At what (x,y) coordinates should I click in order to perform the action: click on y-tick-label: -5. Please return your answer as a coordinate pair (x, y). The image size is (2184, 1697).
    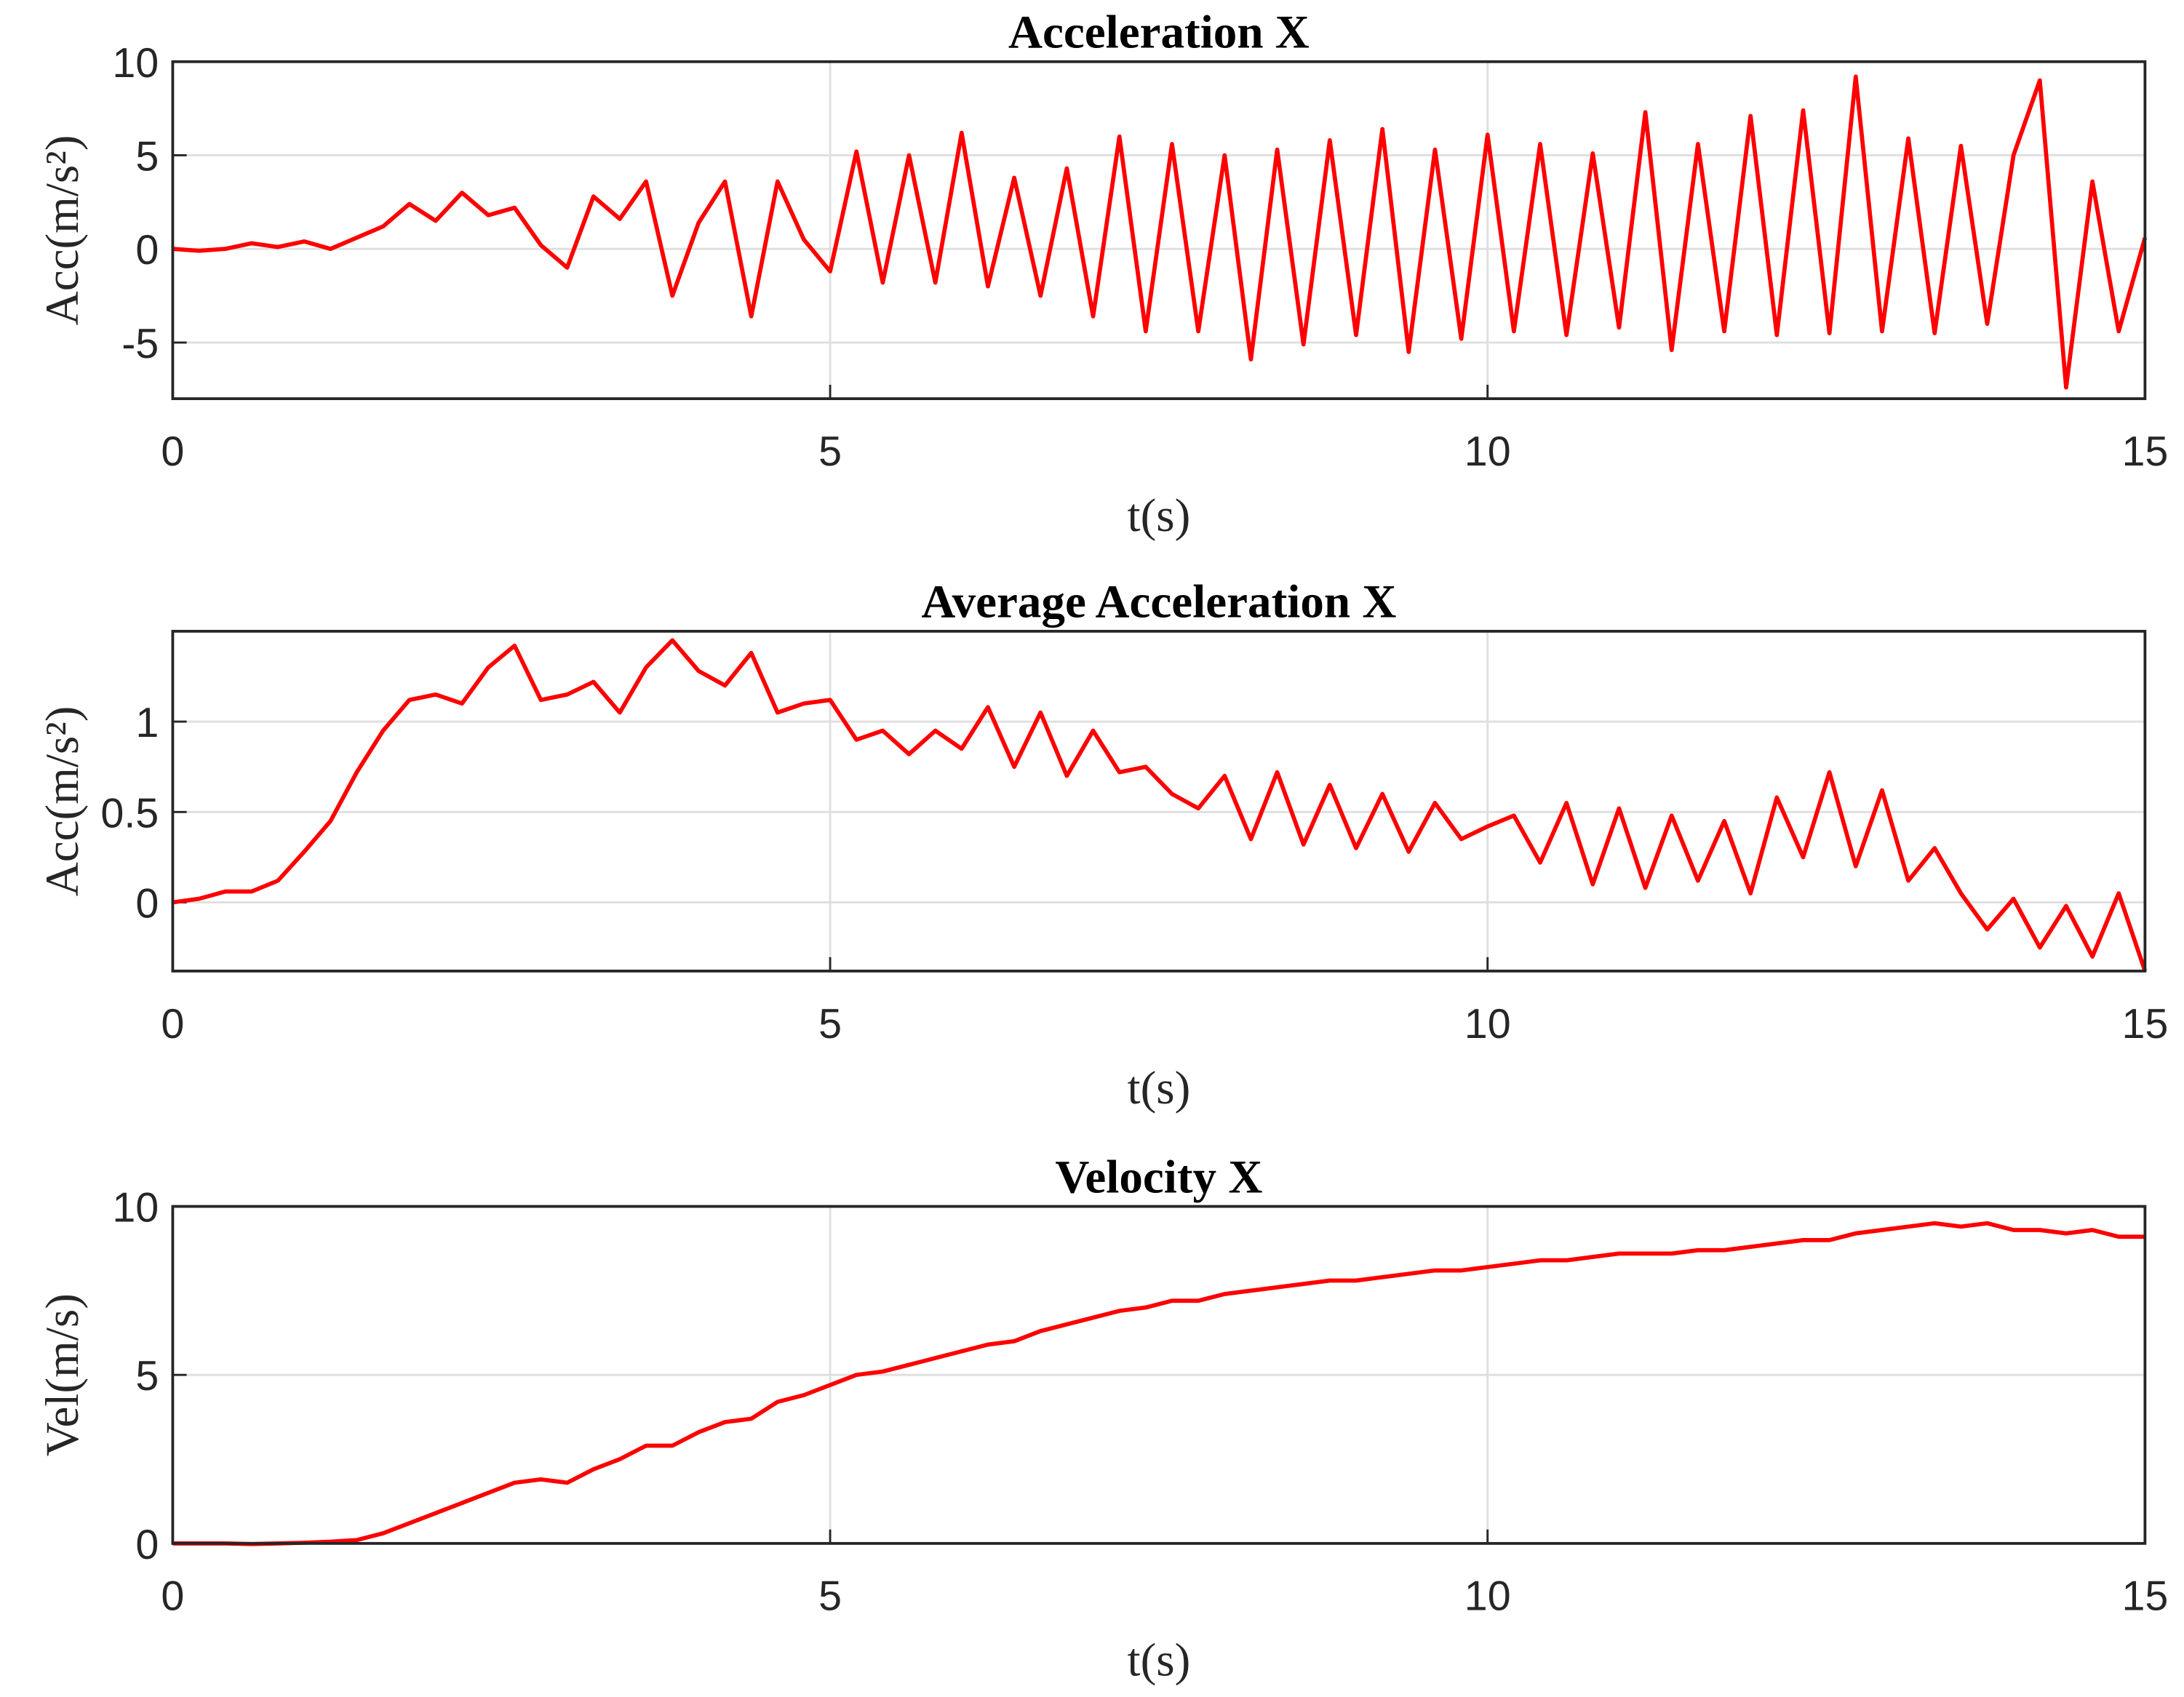
    Looking at the image, I should click on (140, 344).